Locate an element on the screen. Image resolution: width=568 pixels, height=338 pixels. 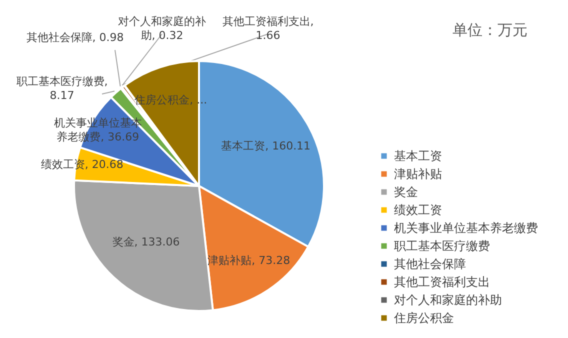
legend-label: 其他社会保障 is located at coordinates (430, 264).